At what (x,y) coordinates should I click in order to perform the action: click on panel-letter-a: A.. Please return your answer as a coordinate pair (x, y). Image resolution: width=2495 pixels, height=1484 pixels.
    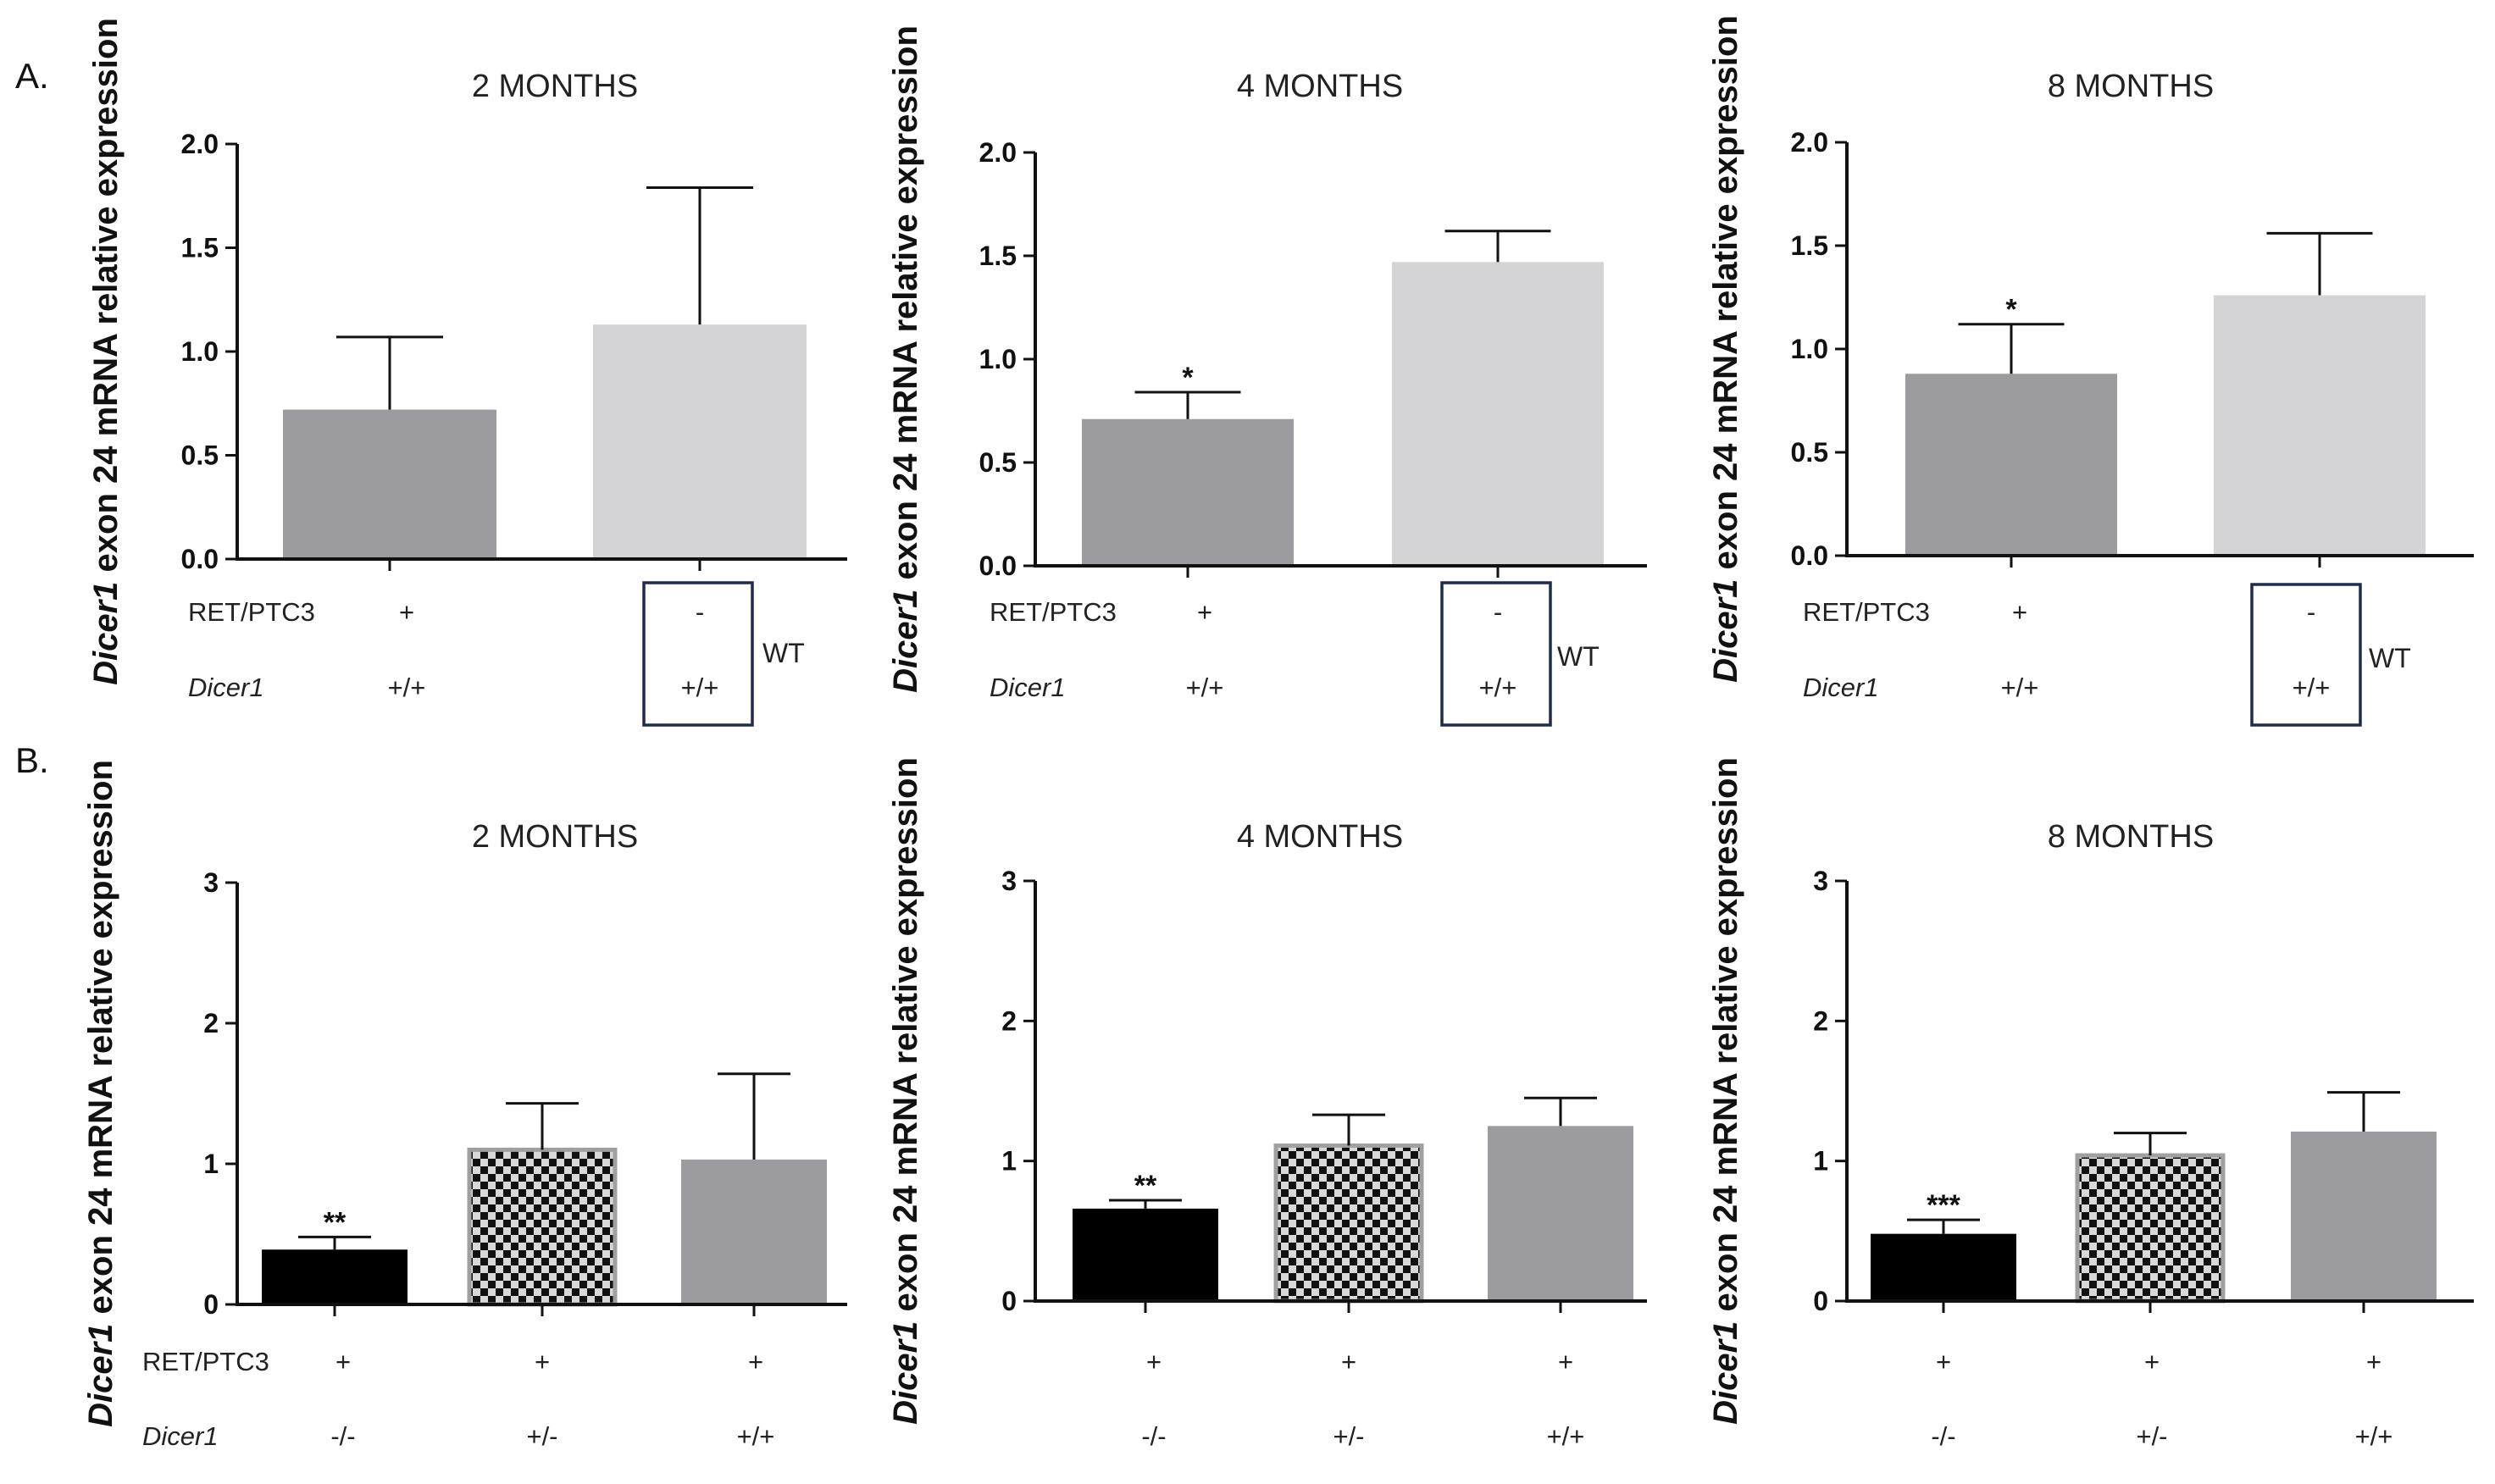
    Looking at the image, I should click on (32, 76).